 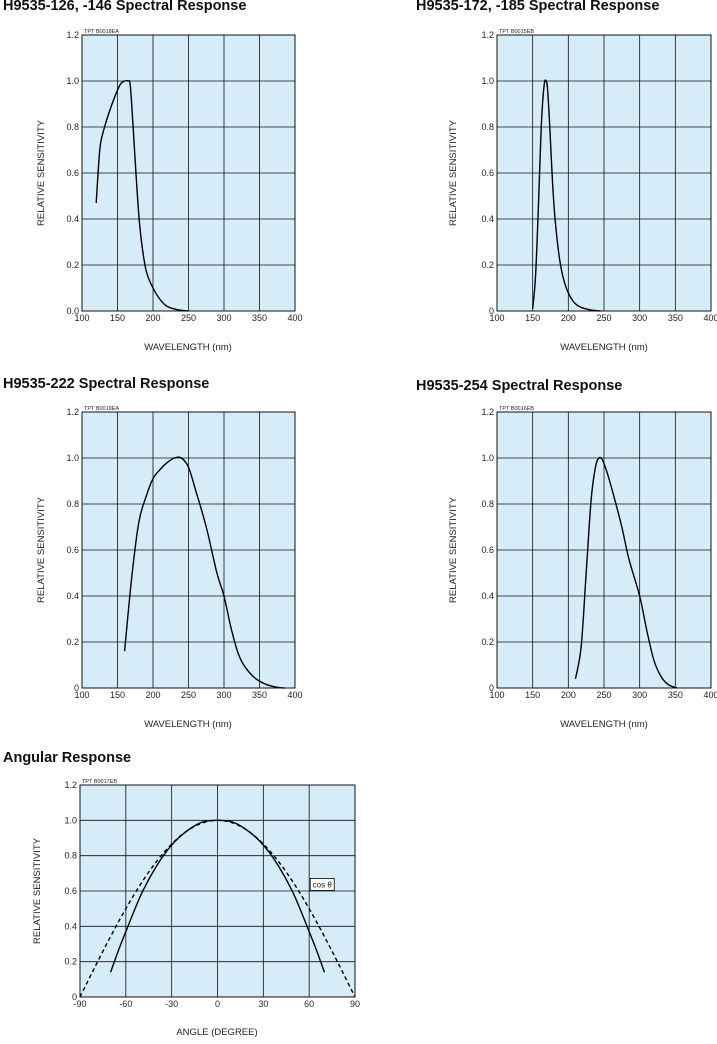 What do you see at coordinates (516, 32) in the screenshot?
I see `figure-code: TPT B0015EB` at bounding box center [516, 32].